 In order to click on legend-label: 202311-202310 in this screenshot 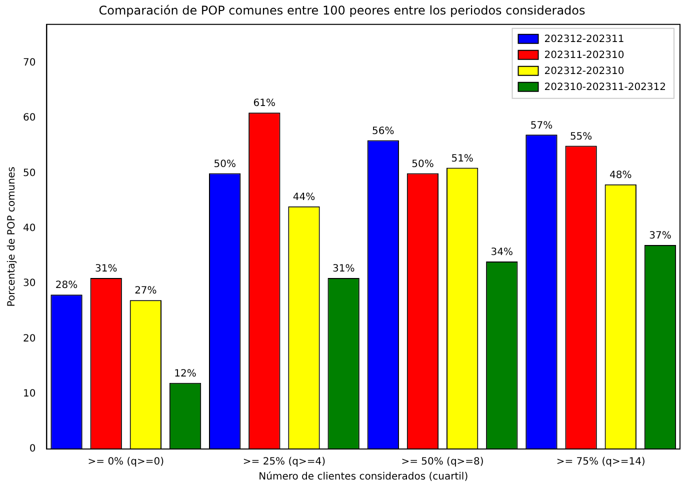, I will do `click(584, 55)`.